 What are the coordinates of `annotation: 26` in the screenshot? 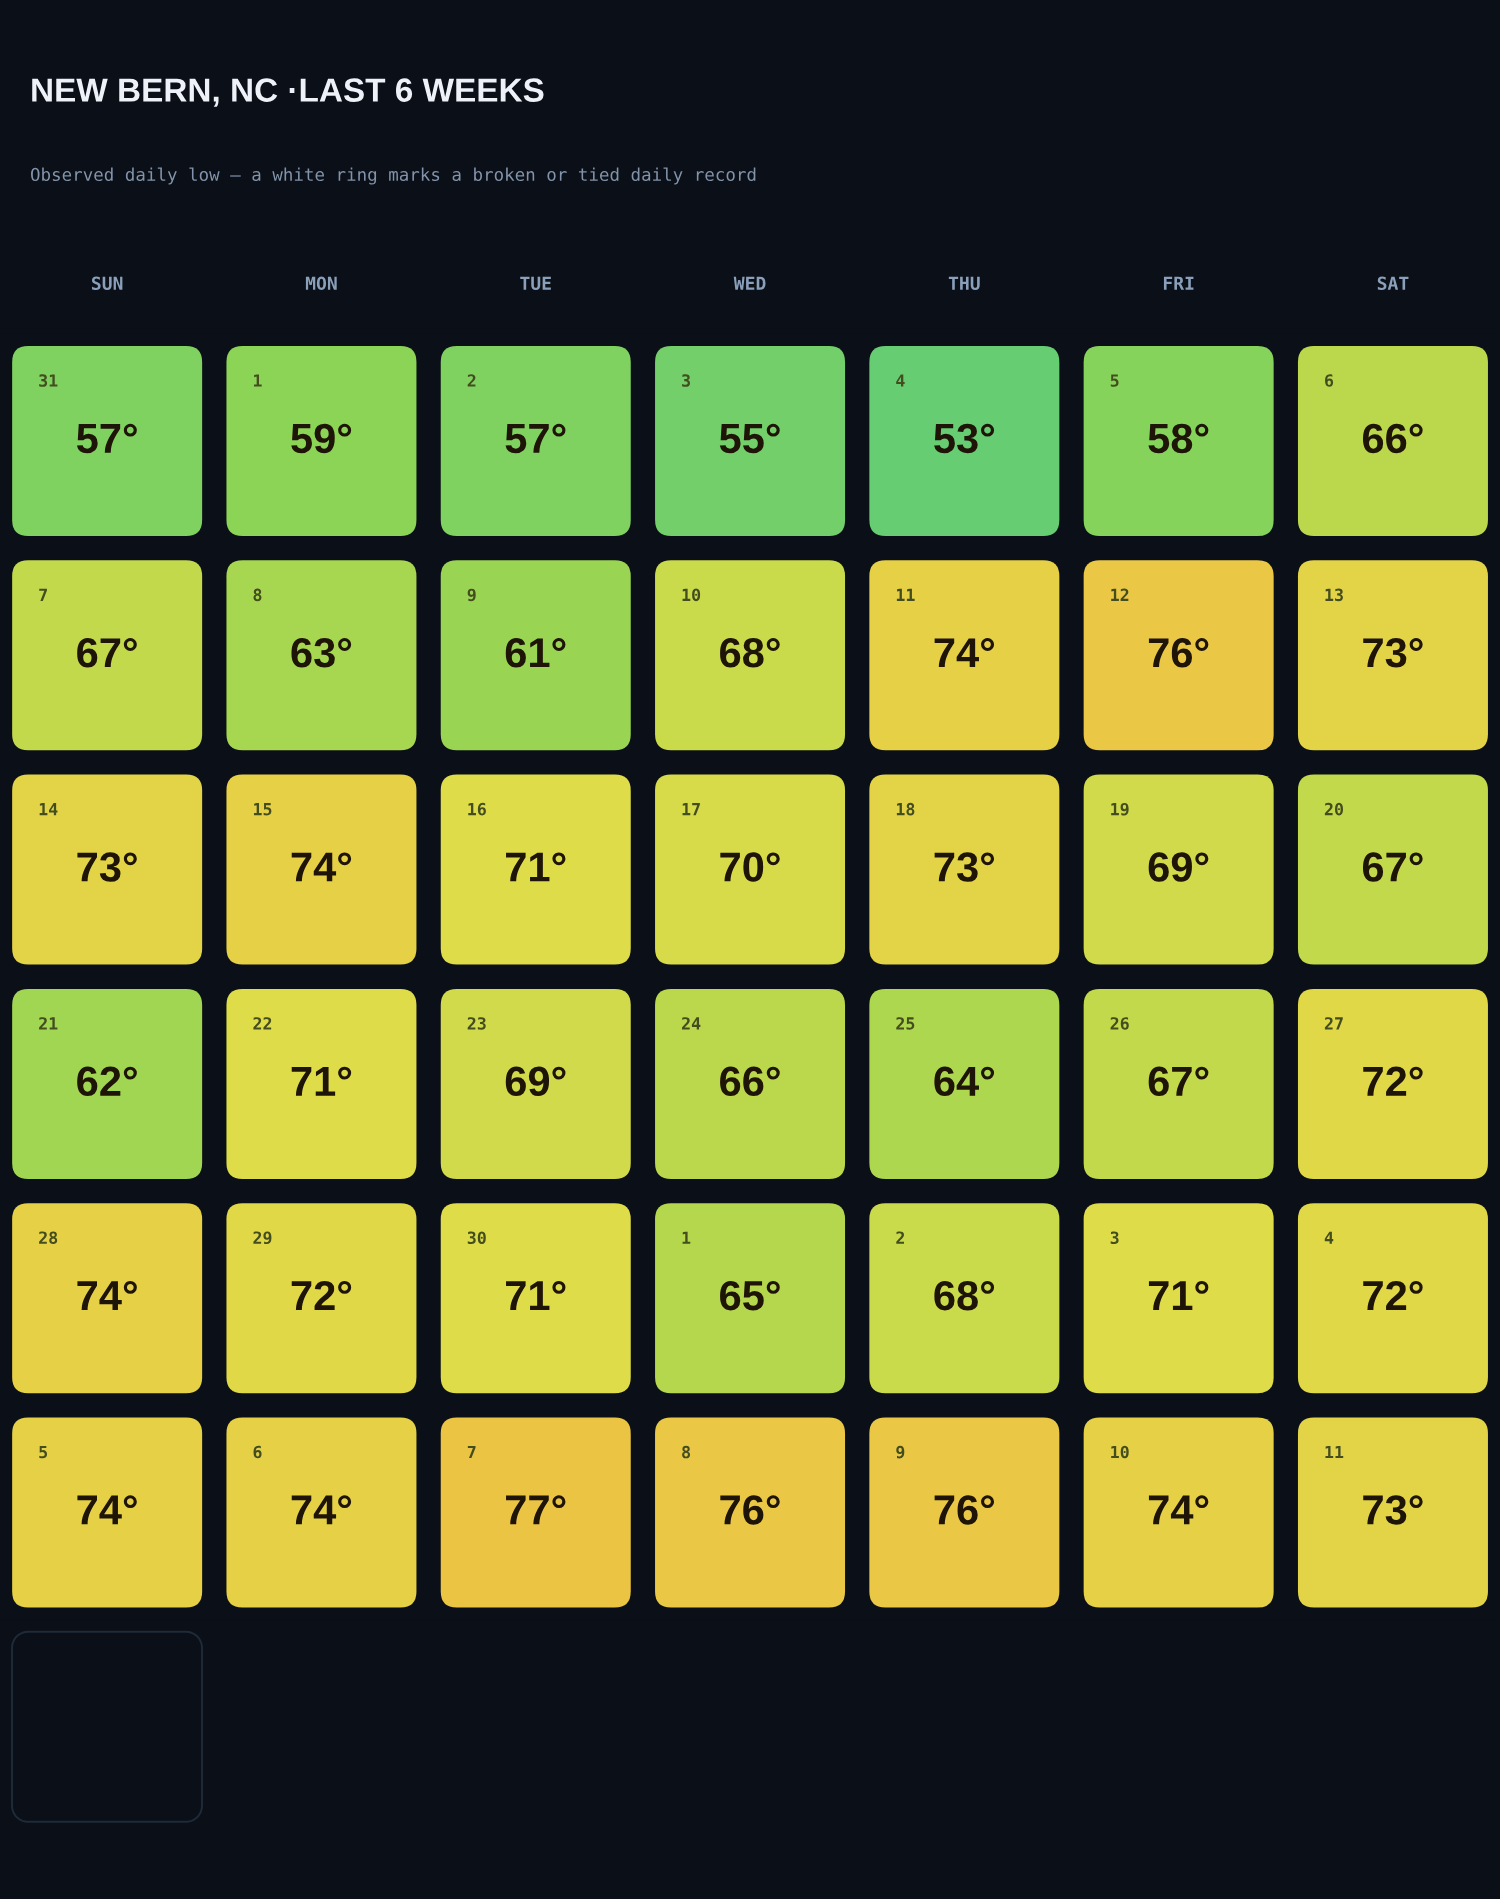 It's located at (1119, 1023).